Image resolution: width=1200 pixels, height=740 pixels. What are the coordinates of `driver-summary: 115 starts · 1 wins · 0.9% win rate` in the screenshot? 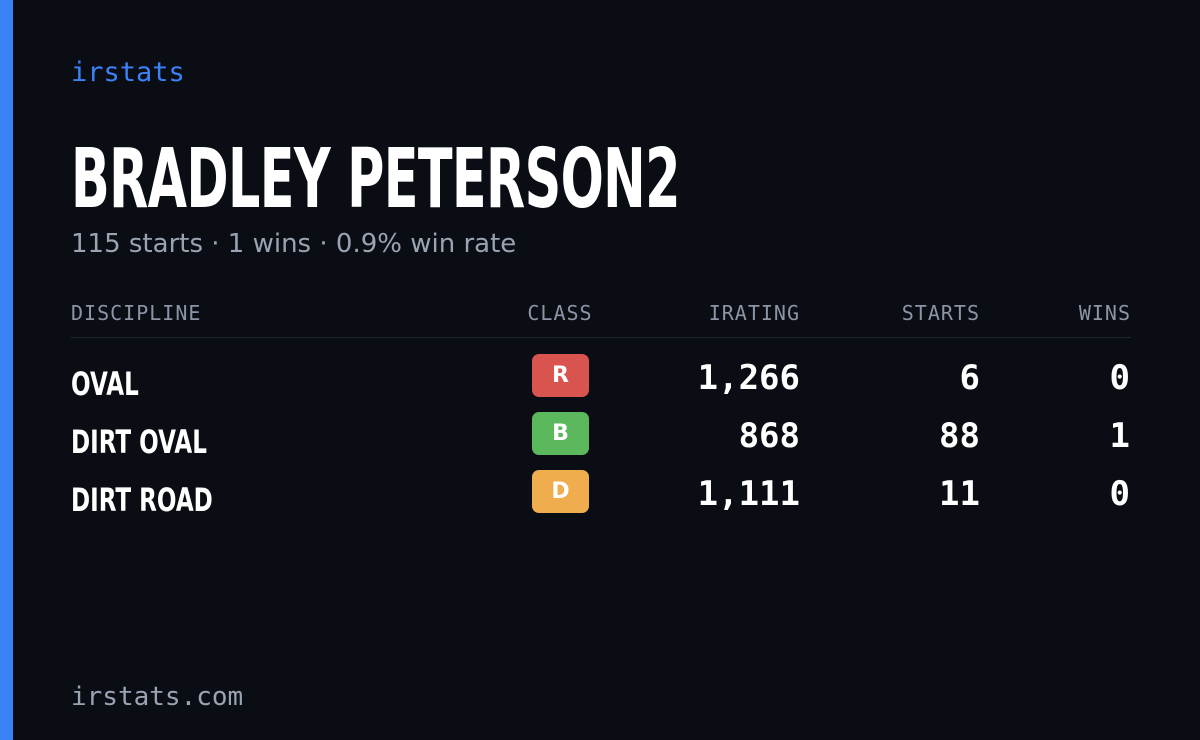 It's located at (294, 244).